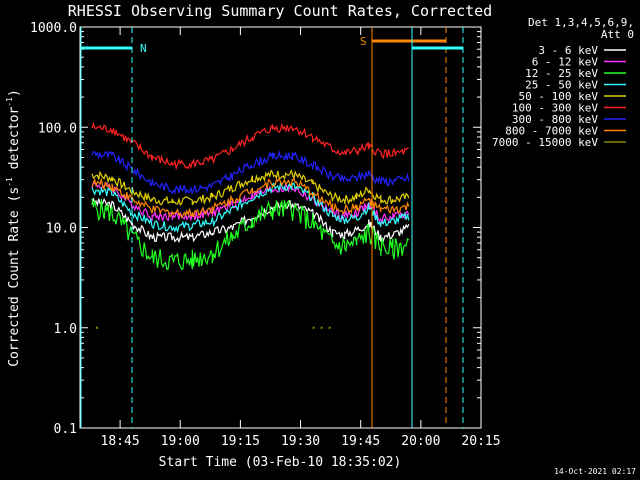  I want to click on y-axis-label: Corrected Count Rate (s-1 detector-1), so click(13, 228).